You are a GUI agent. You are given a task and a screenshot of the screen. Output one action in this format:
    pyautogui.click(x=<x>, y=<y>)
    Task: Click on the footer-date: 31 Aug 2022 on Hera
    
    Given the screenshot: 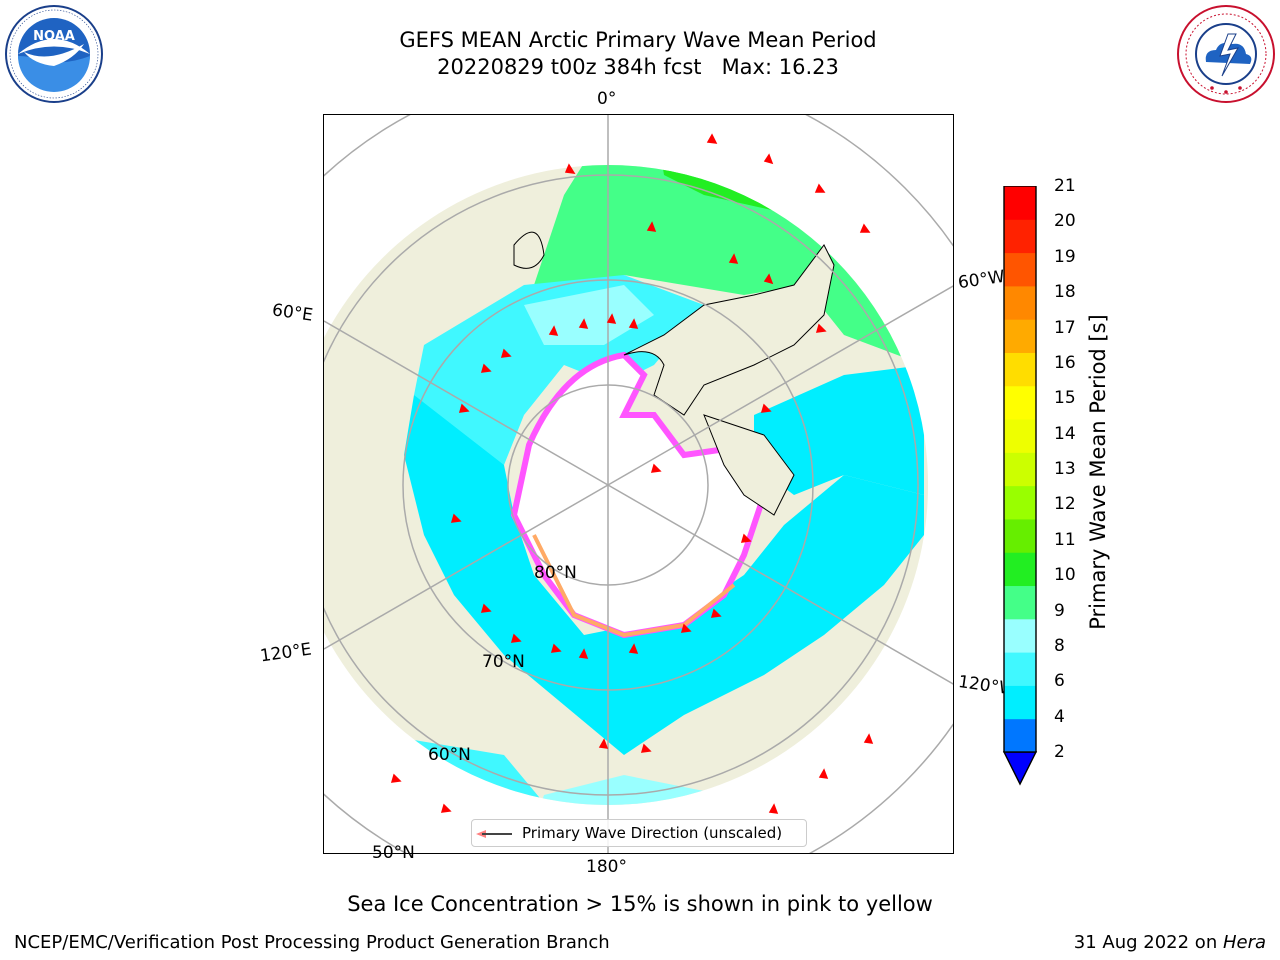 What is the action you would take?
    pyautogui.click(x=1170, y=943)
    